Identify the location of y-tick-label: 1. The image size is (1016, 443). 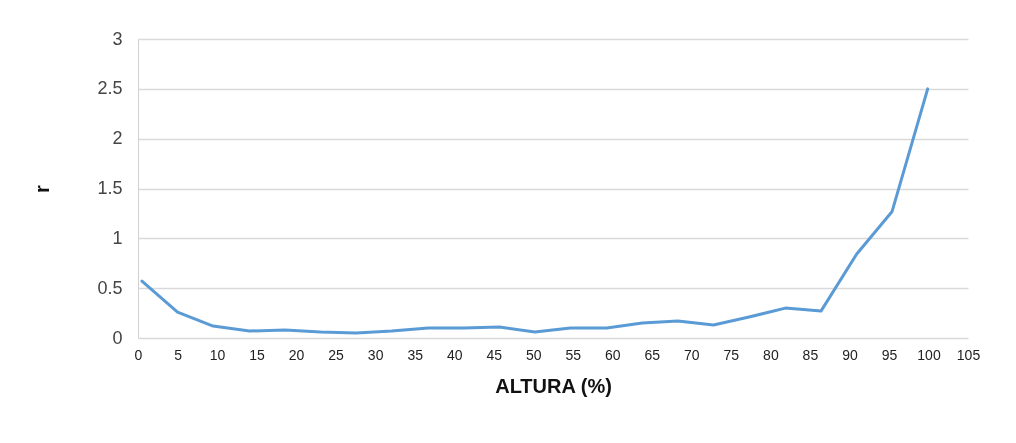
(117, 237).